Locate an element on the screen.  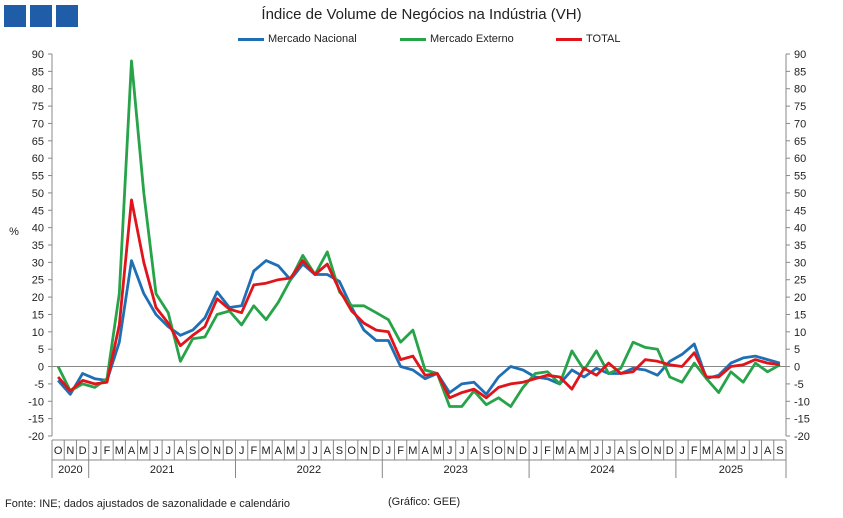
y-tick-label-left: 15 is located at coordinates (38, 315).